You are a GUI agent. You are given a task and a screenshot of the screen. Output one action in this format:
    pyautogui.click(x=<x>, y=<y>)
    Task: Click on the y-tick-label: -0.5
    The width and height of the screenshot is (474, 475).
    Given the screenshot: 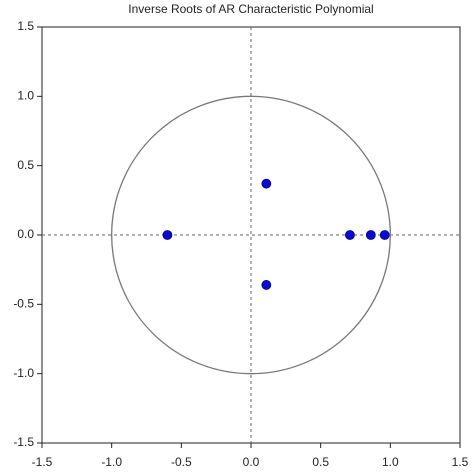 What is the action you would take?
    pyautogui.click(x=23, y=304)
    